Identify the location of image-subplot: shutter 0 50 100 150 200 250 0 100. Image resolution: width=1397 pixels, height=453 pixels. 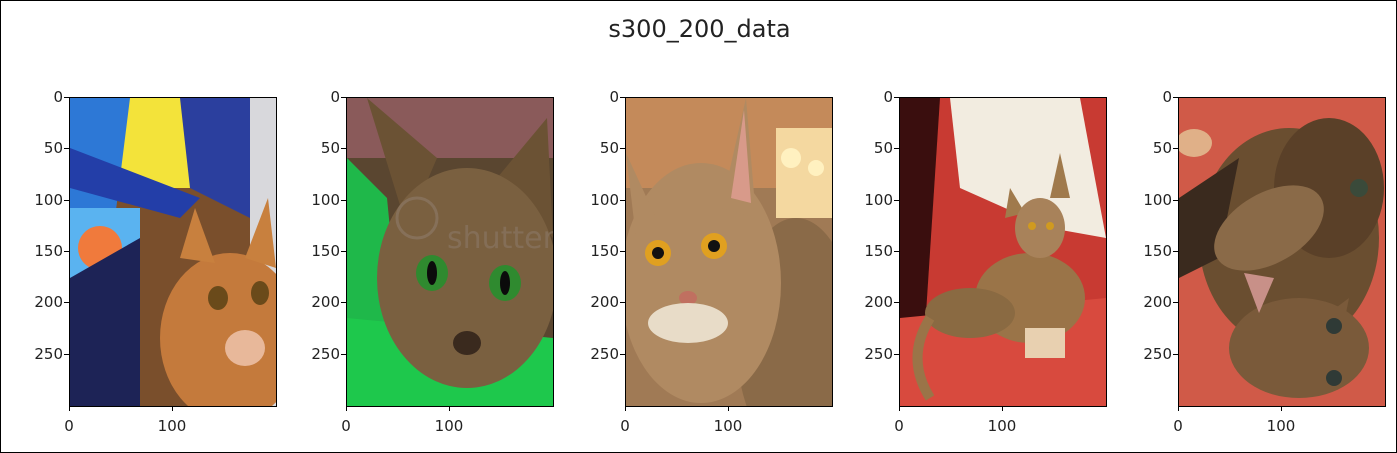
(433, 261).